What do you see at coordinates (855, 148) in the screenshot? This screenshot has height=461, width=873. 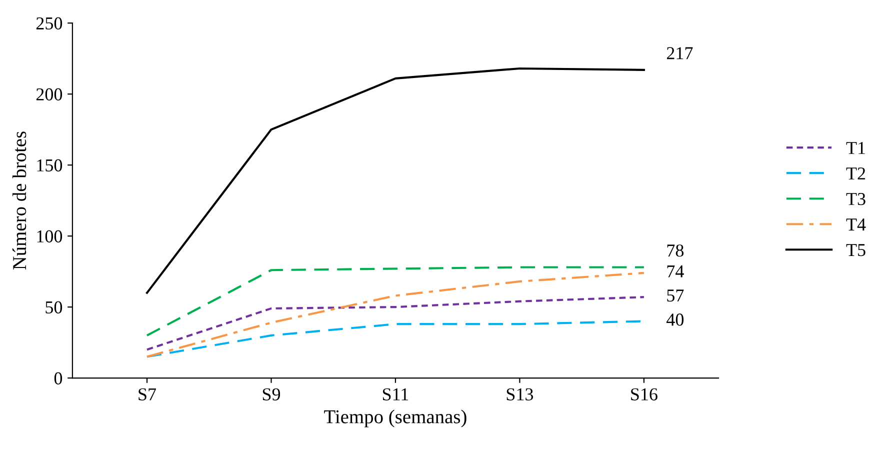 I see `legend-label: T1` at bounding box center [855, 148].